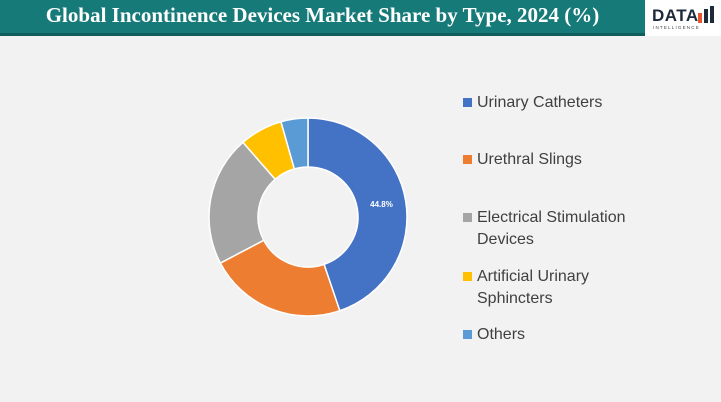 The image size is (721, 402). I want to click on logo-name: DATA, so click(675, 15).